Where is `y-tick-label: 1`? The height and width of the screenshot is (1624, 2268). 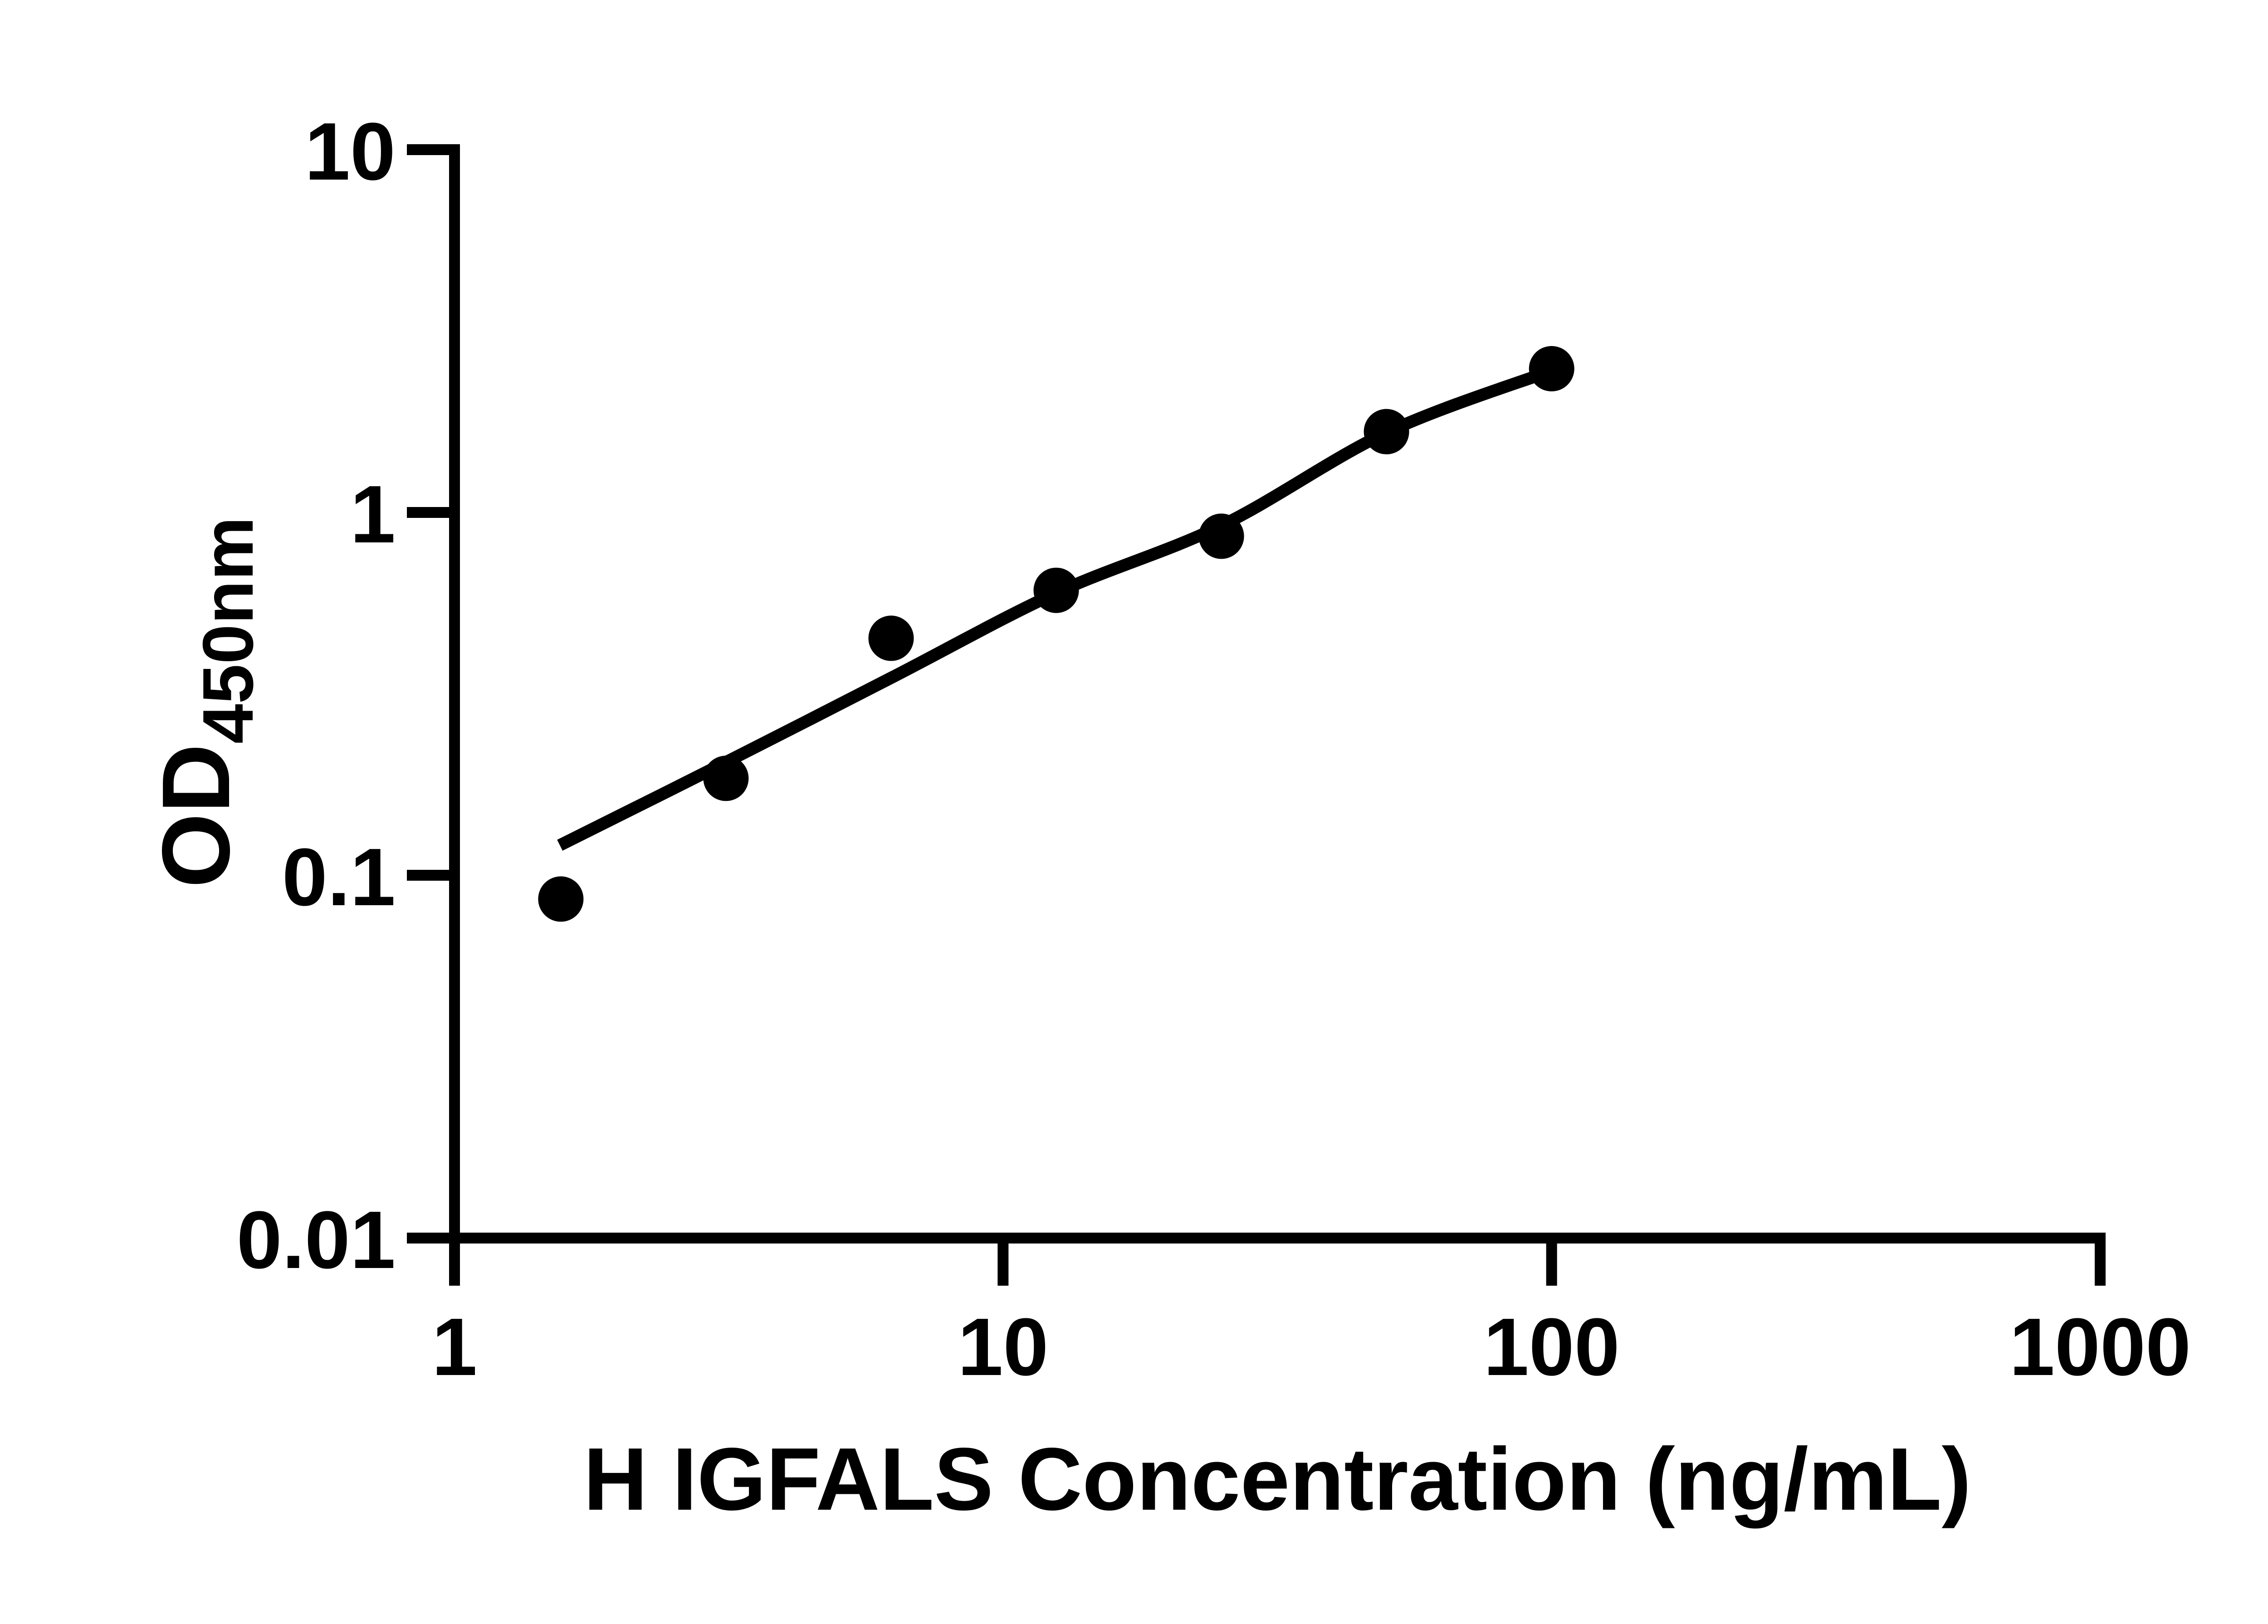 y-tick-label: 1 is located at coordinates (373, 514).